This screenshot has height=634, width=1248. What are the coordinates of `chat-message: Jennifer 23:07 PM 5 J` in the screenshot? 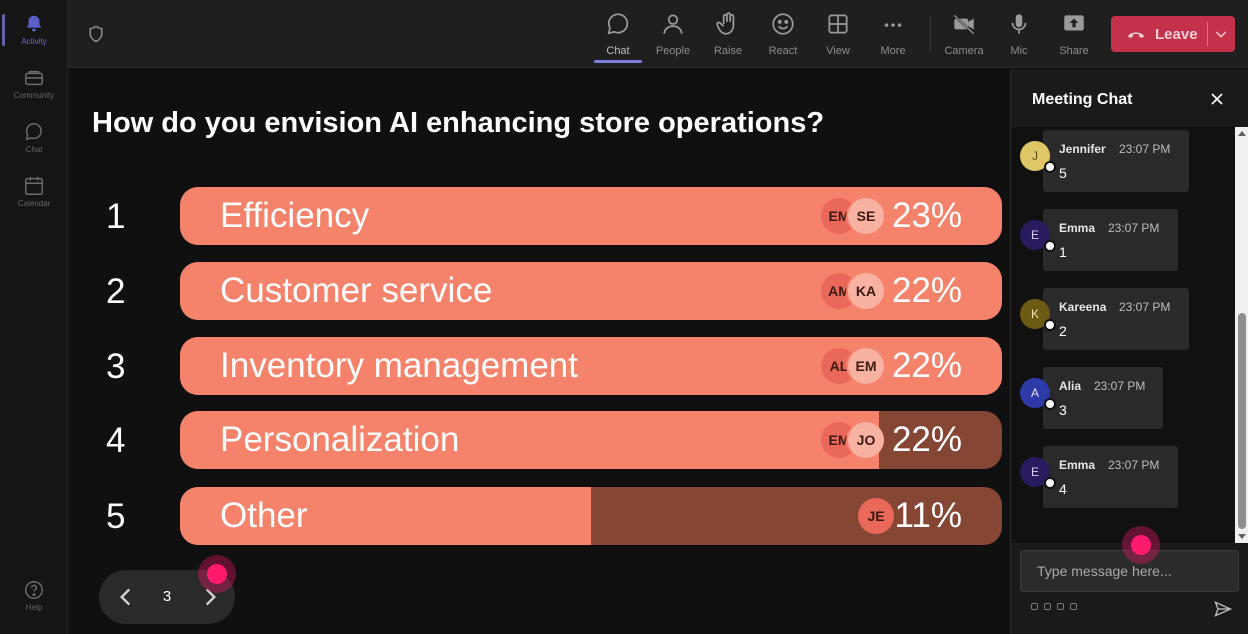 It's located at (1123, 159).